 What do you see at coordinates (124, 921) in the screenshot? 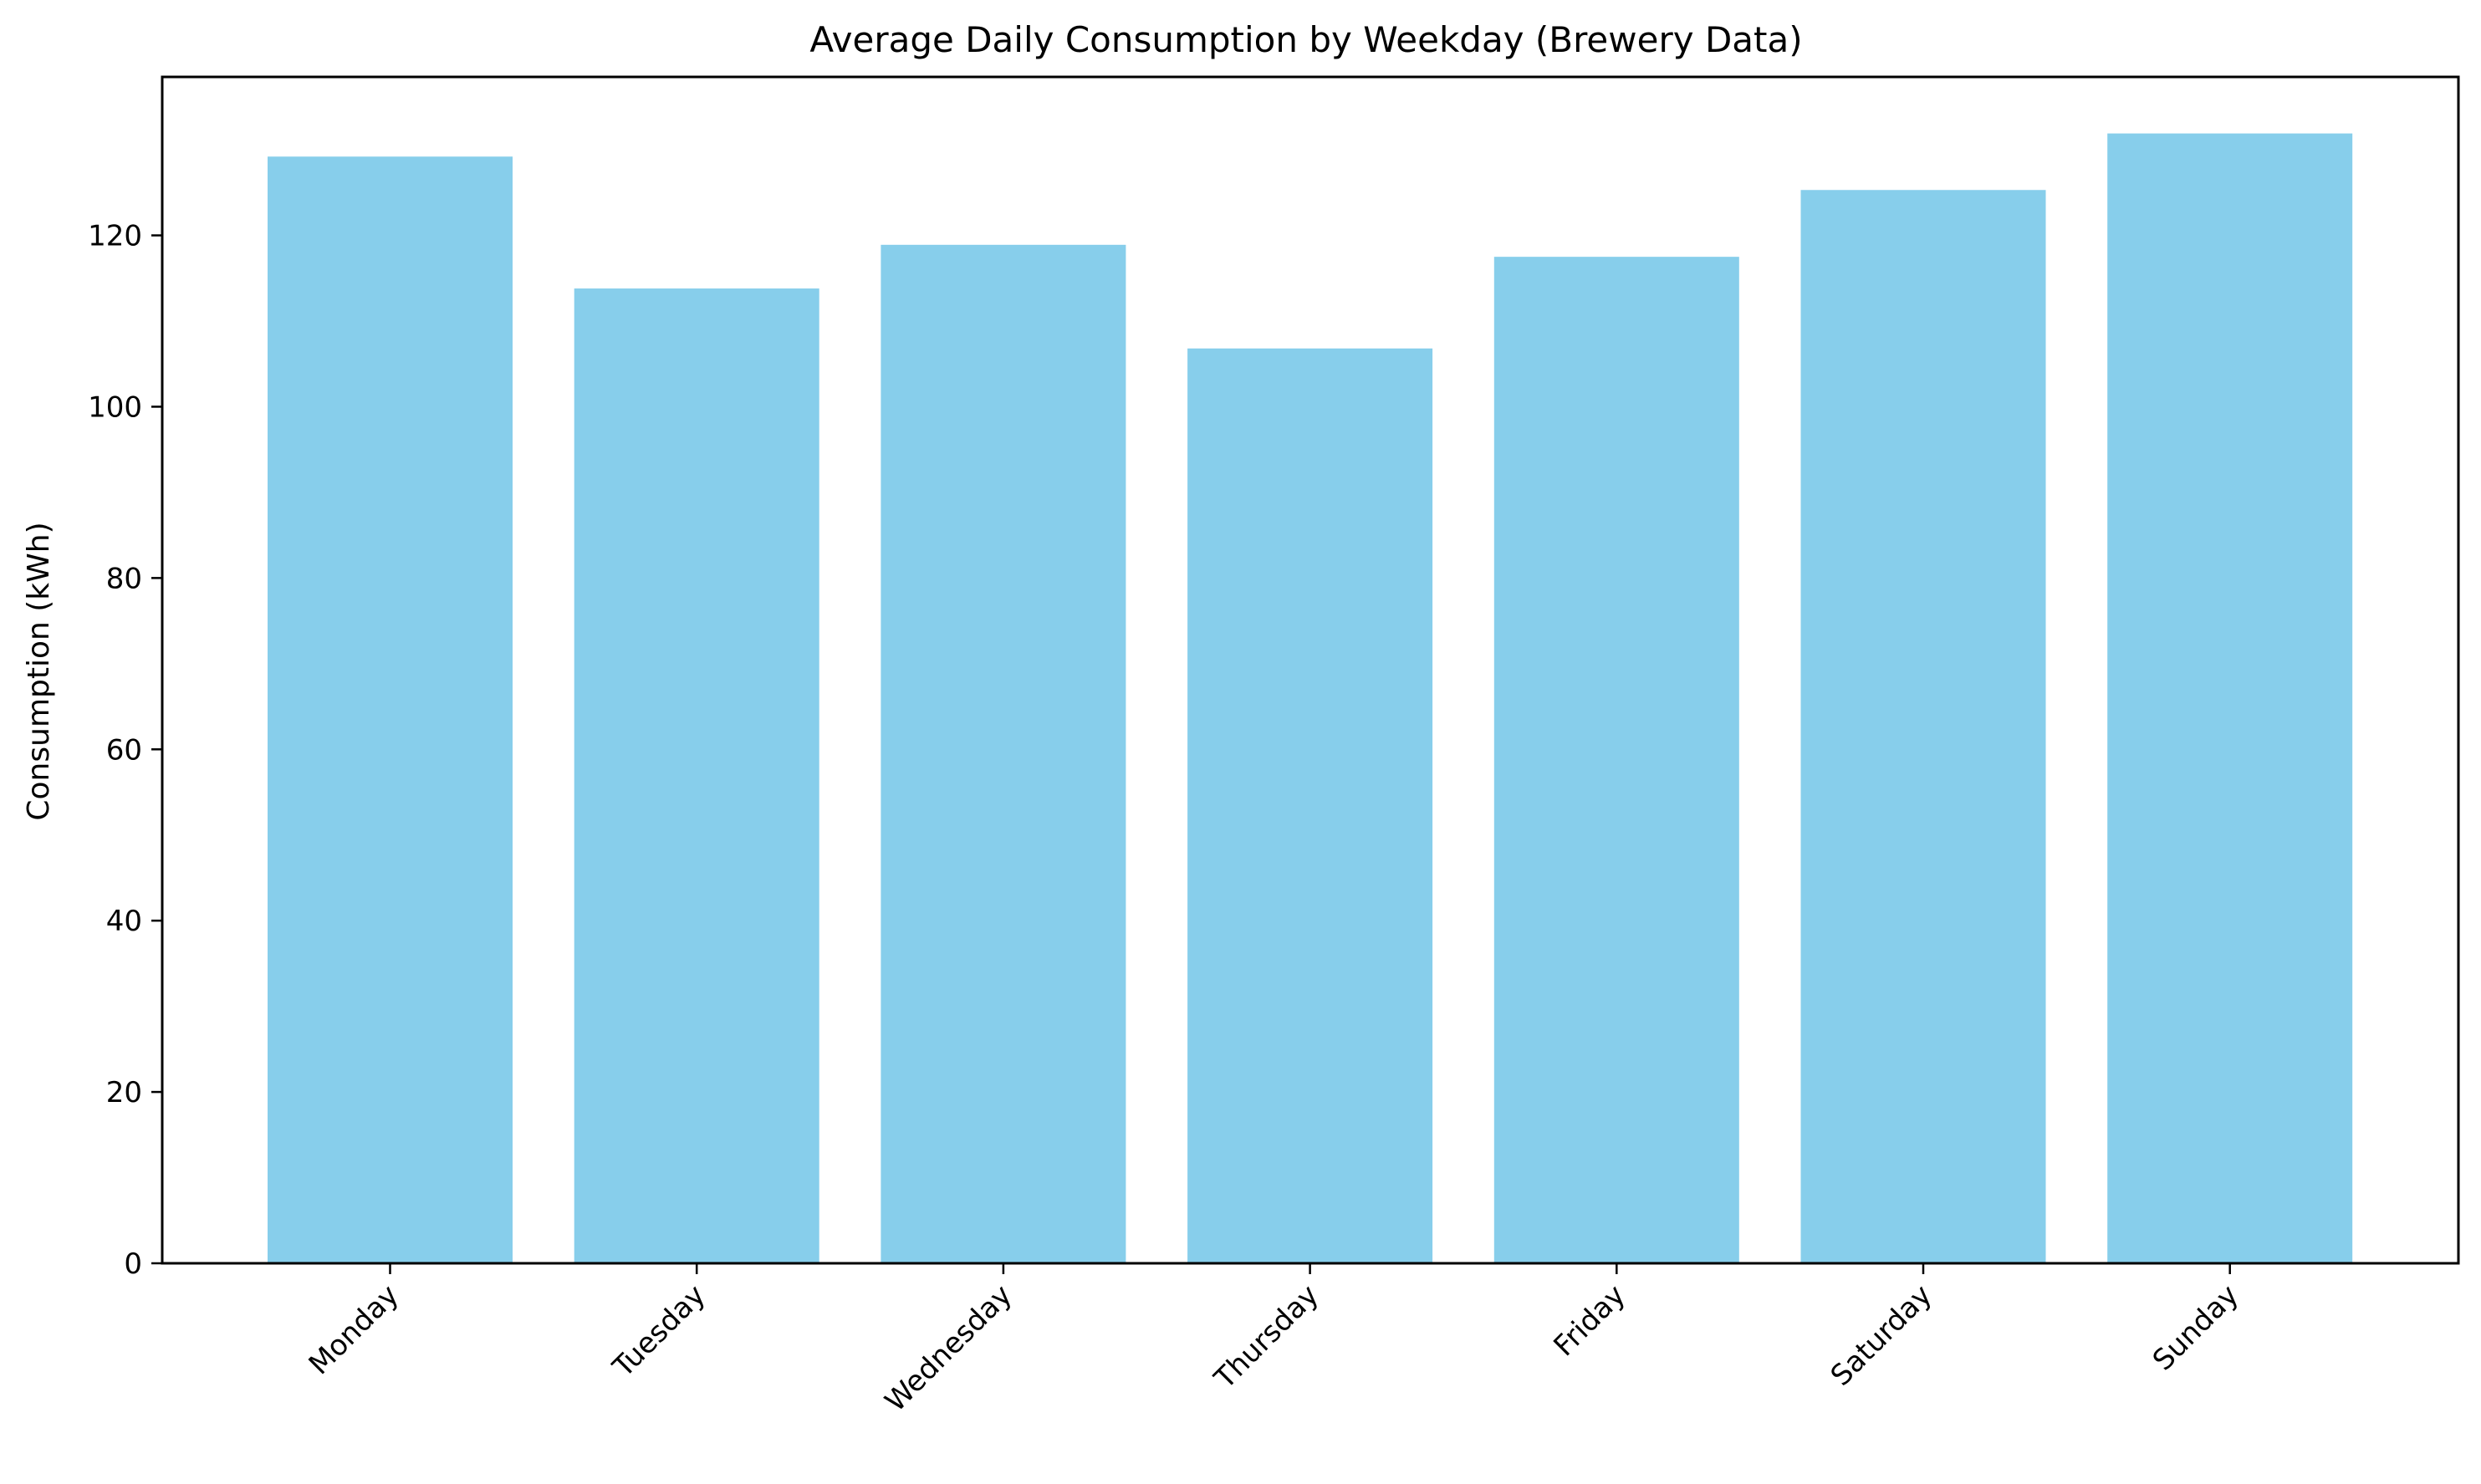
I see `y-tick-label: 40` at bounding box center [124, 921].